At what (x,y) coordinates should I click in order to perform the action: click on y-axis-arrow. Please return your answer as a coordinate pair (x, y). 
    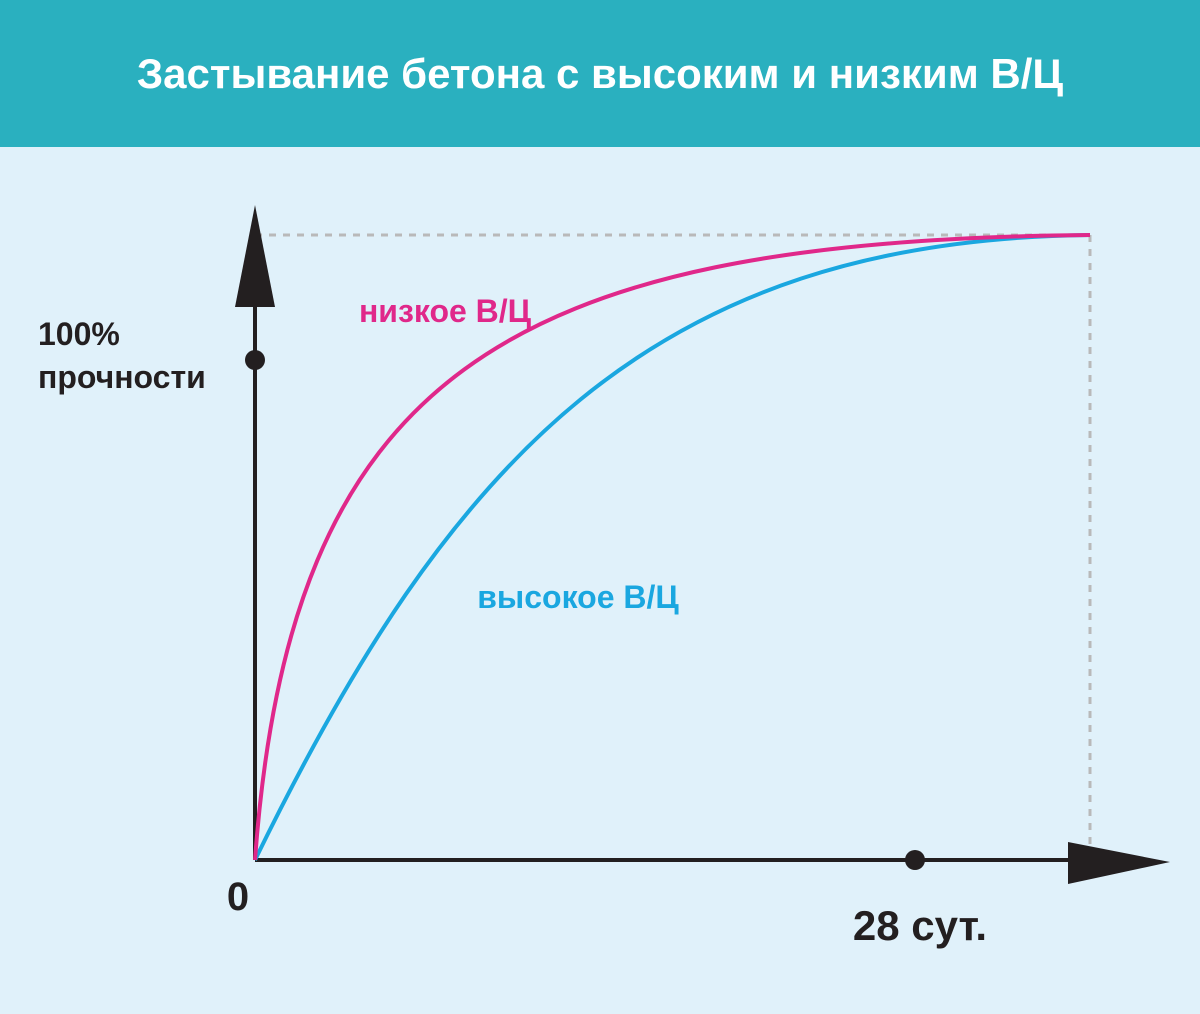
    Looking at the image, I should click on (255, 256).